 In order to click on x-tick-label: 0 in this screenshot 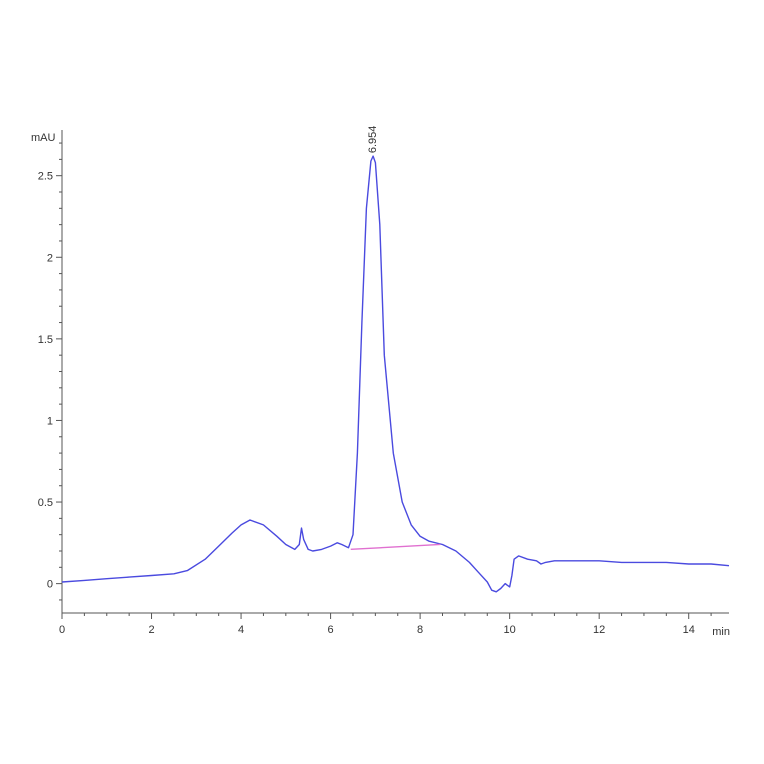, I will do `click(62, 630)`.